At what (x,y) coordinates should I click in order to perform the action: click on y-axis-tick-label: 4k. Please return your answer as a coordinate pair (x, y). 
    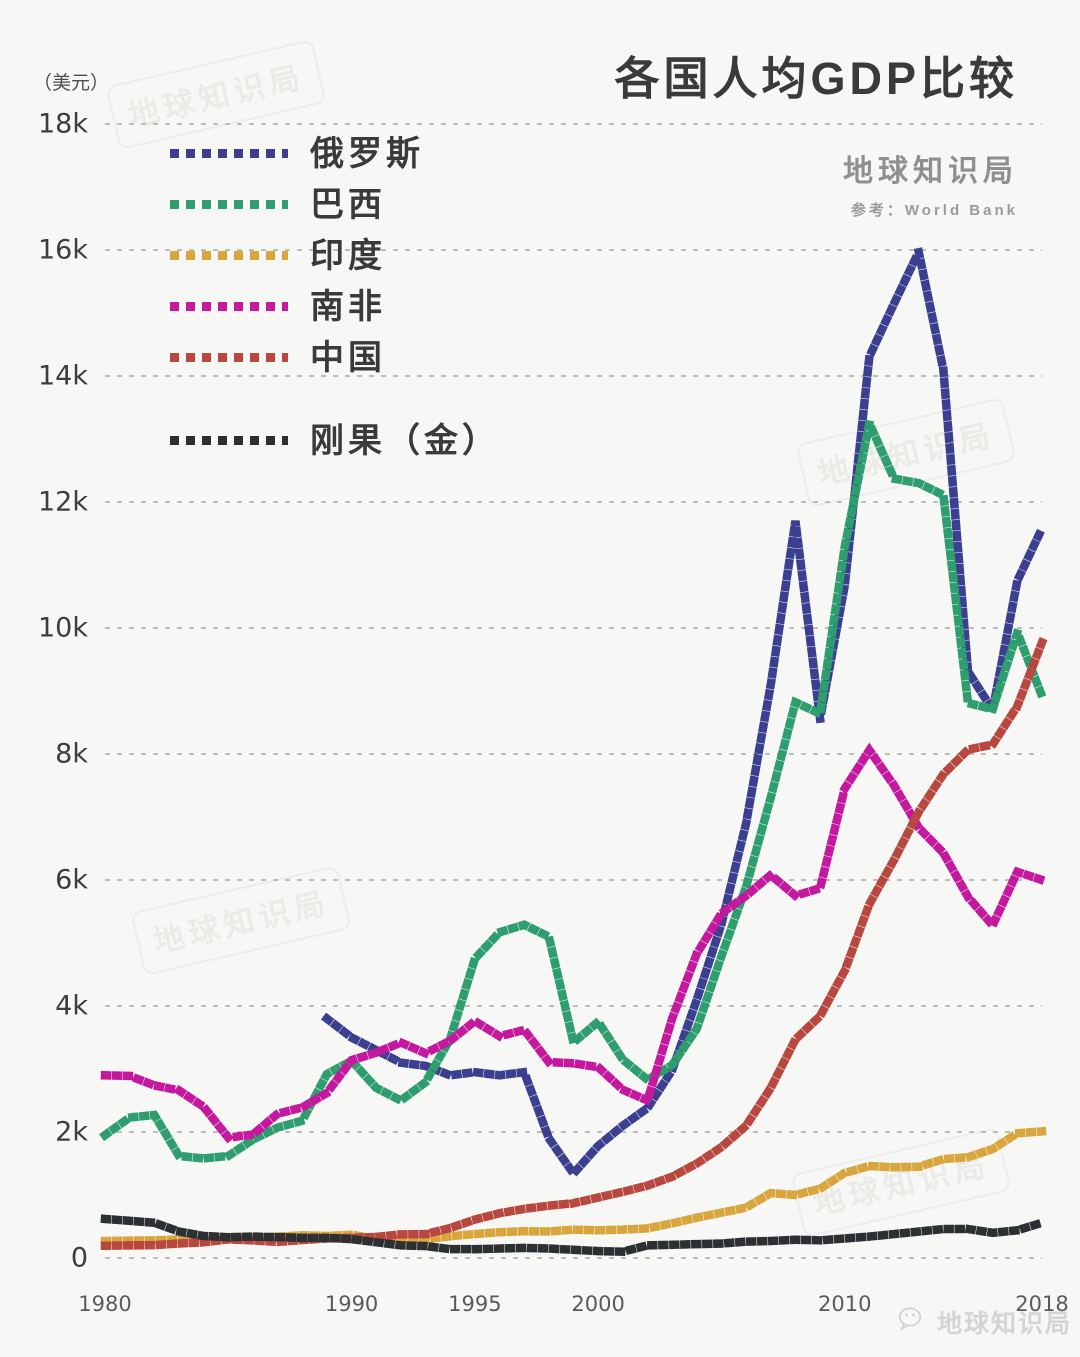
    Looking at the image, I should click on (71, 1006).